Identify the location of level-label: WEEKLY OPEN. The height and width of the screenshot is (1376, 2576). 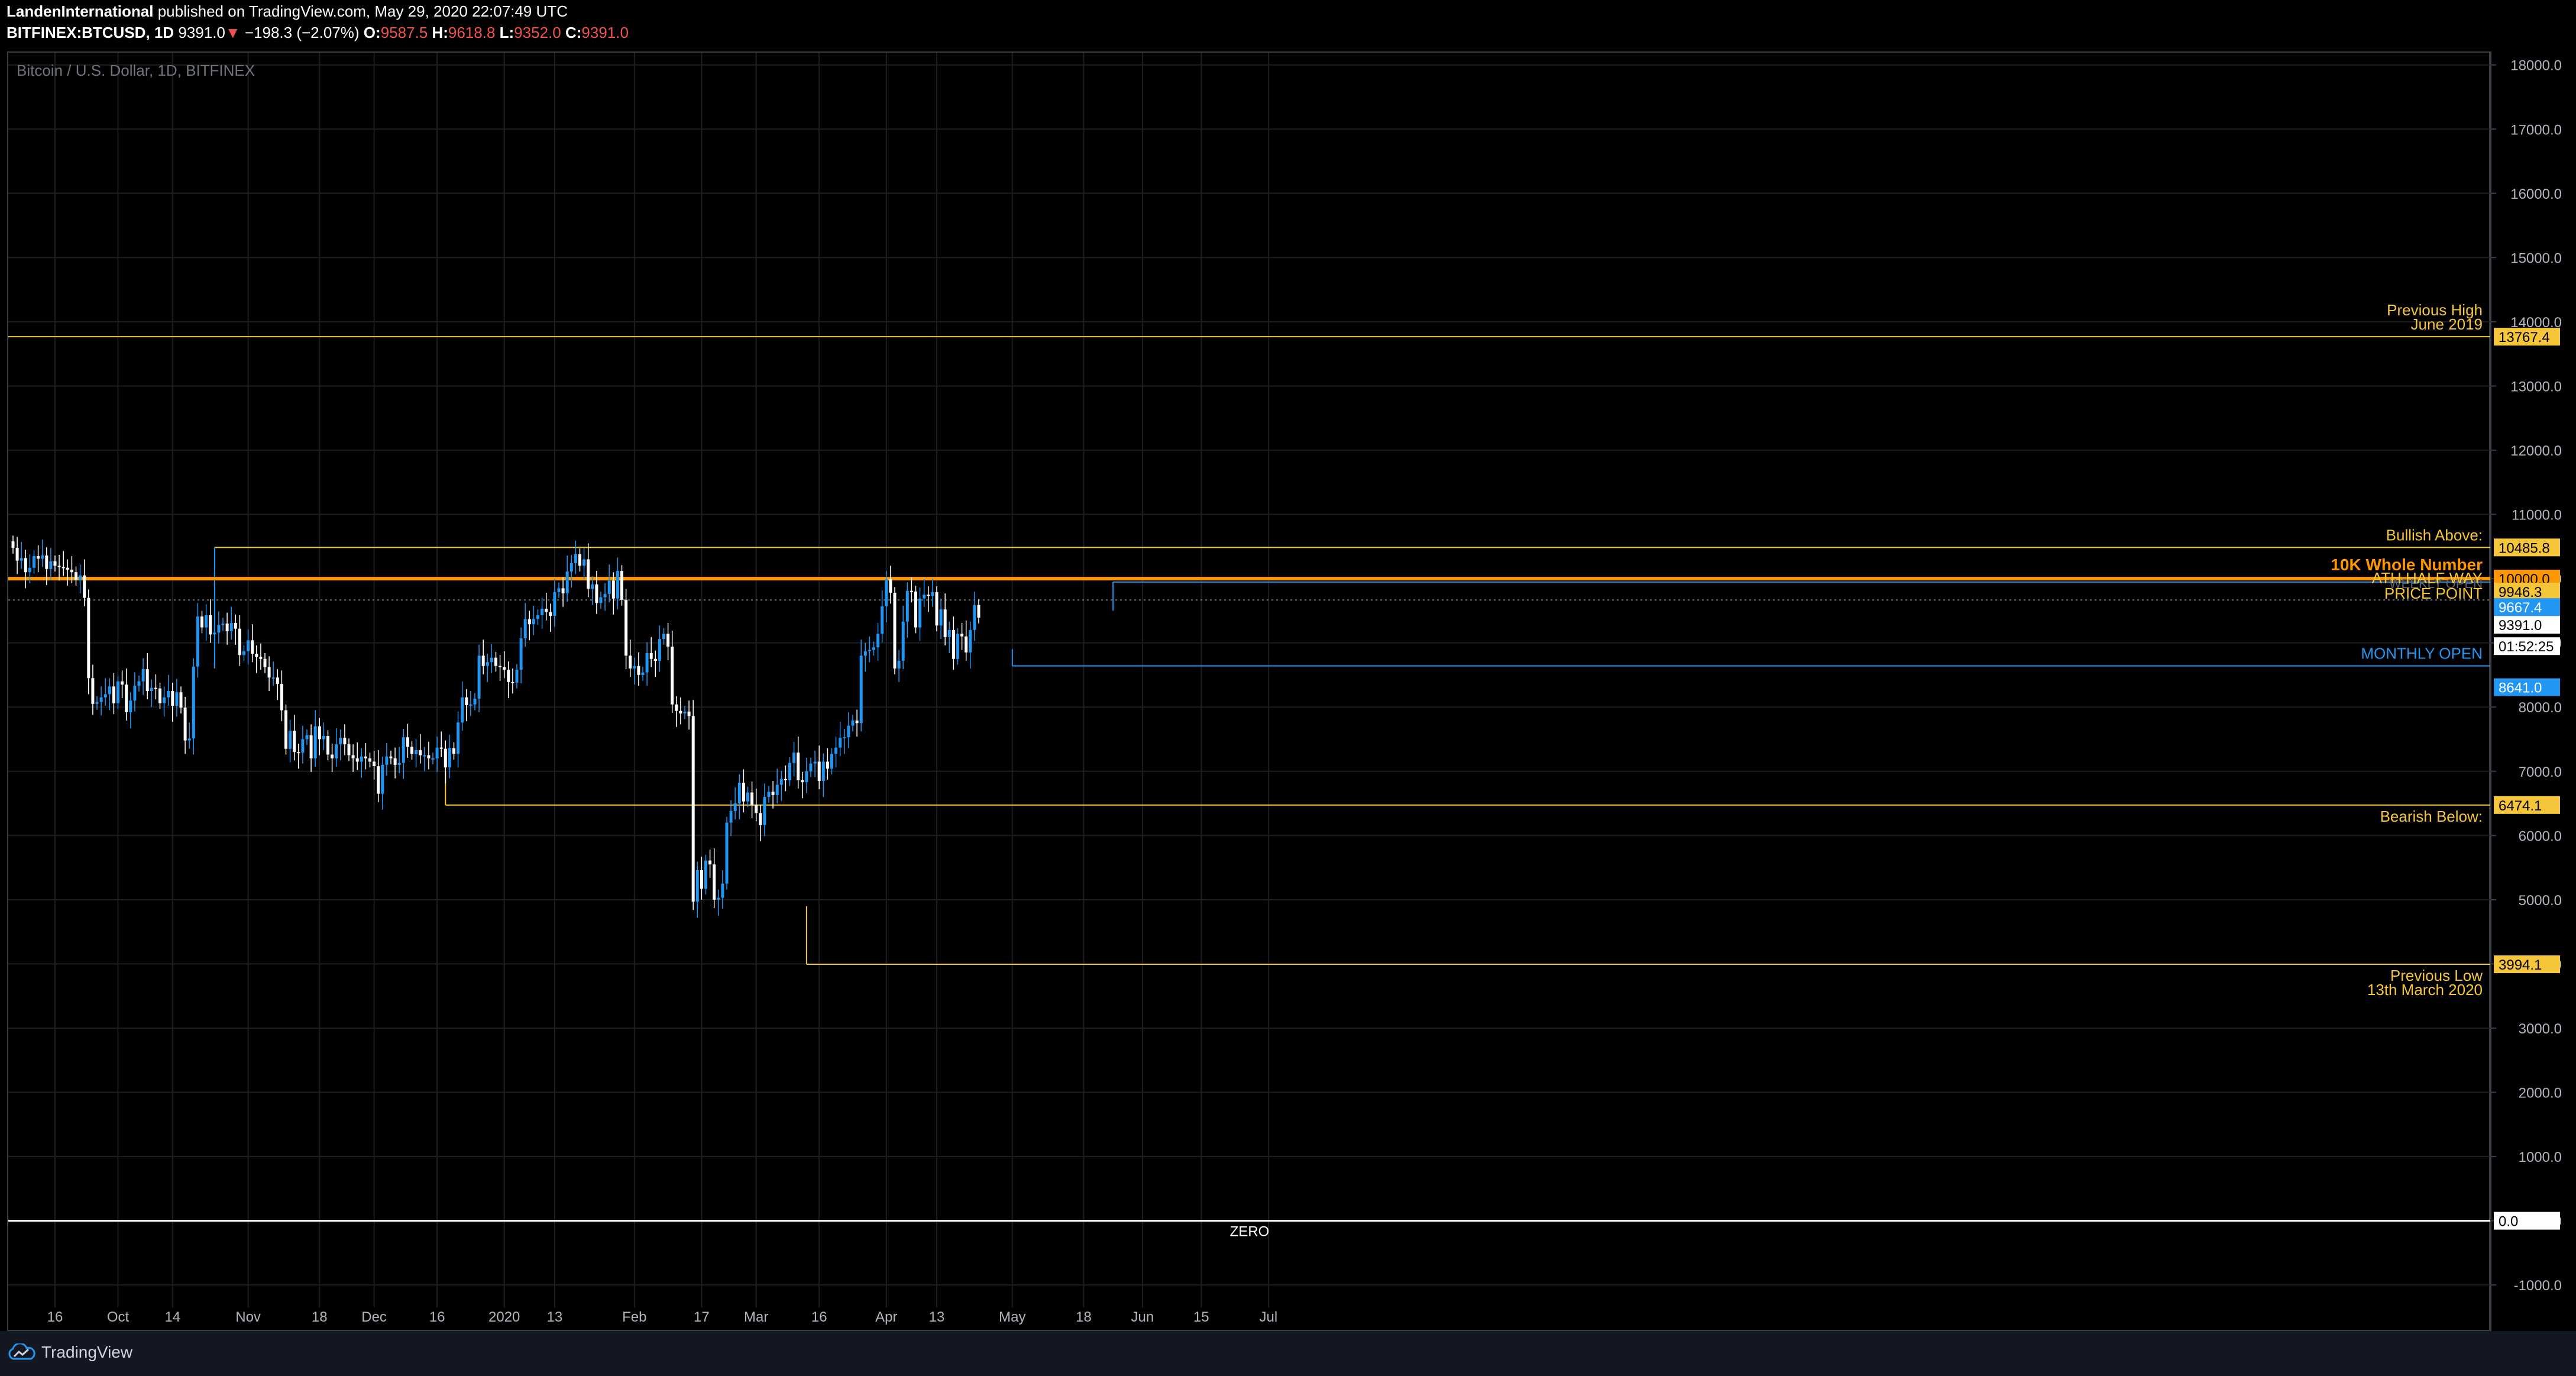
(2436, 583).